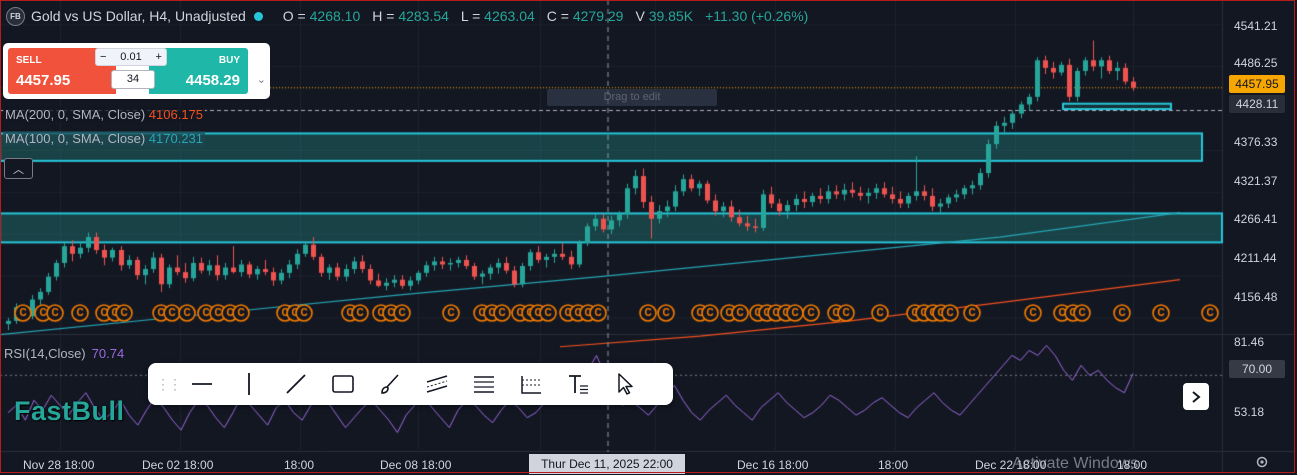 The width and height of the screenshot is (1297, 475). Describe the element at coordinates (29, 60) in the screenshot. I see `sell-label: SELL` at that location.